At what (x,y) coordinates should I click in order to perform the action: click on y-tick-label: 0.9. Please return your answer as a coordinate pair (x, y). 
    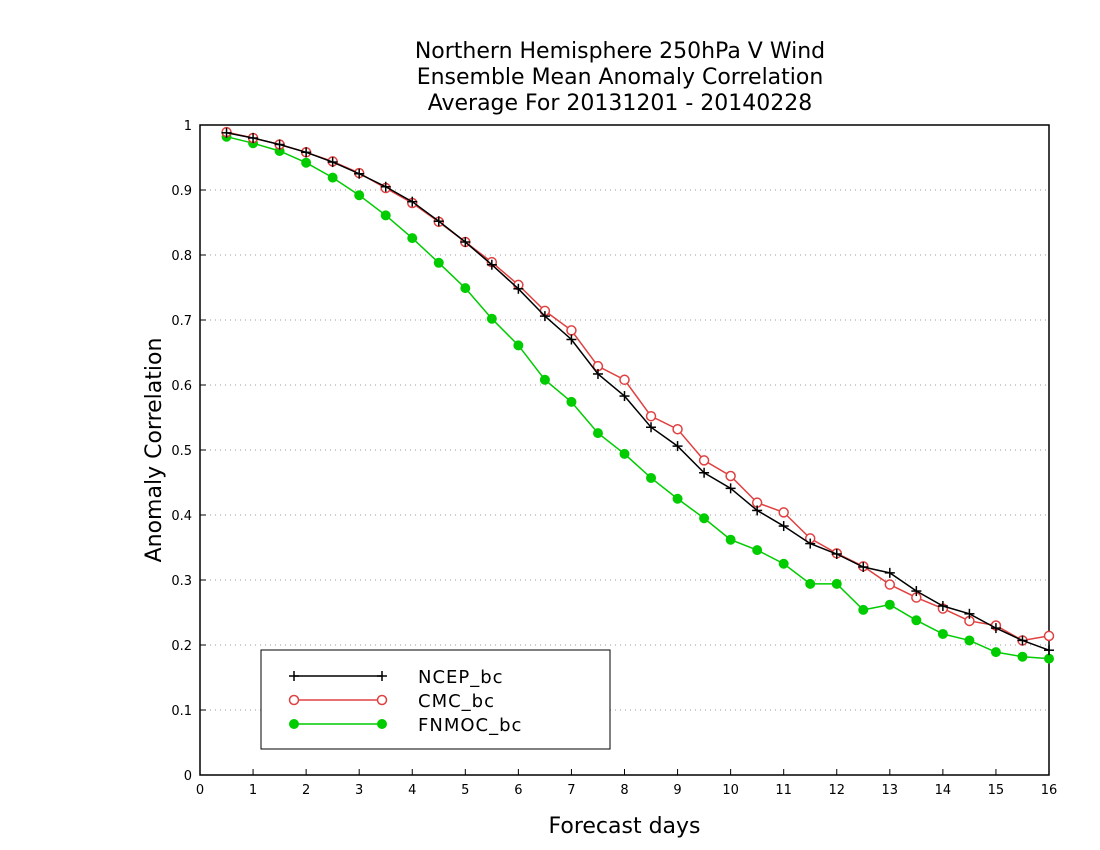
    Looking at the image, I should click on (181, 191).